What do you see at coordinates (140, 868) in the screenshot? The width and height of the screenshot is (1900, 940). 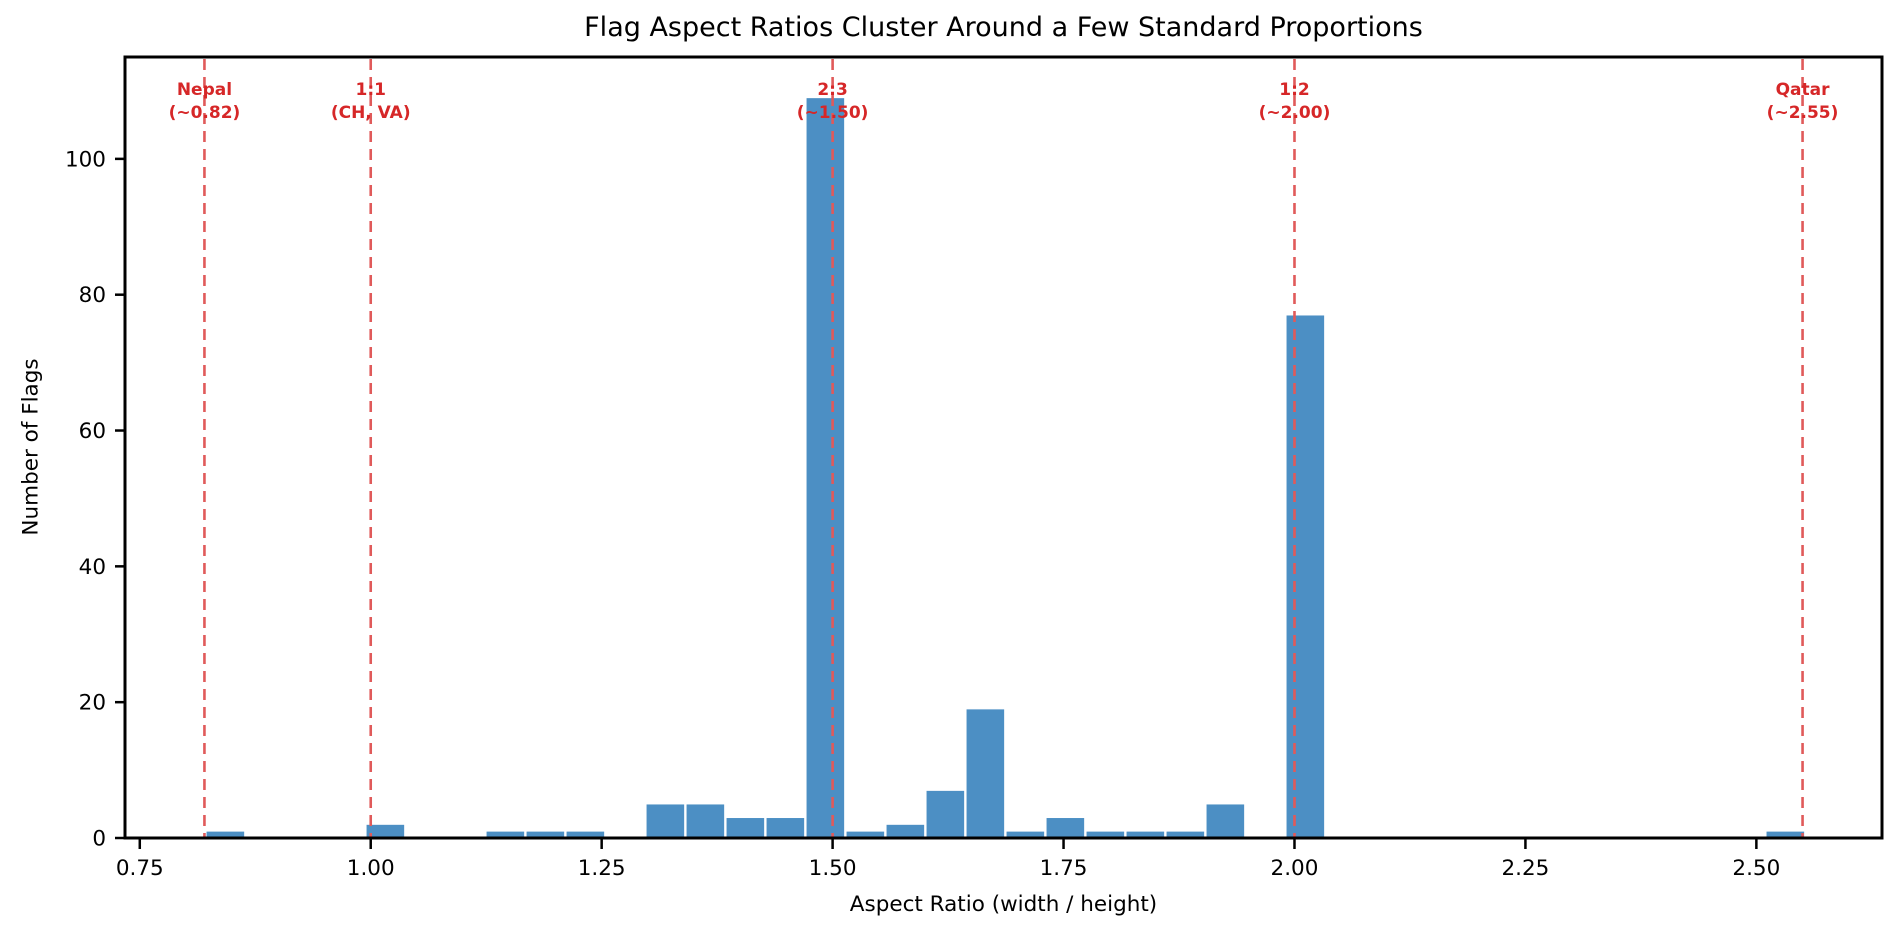 I see `x-tick-label: 0.75` at bounding box center [140, 868].